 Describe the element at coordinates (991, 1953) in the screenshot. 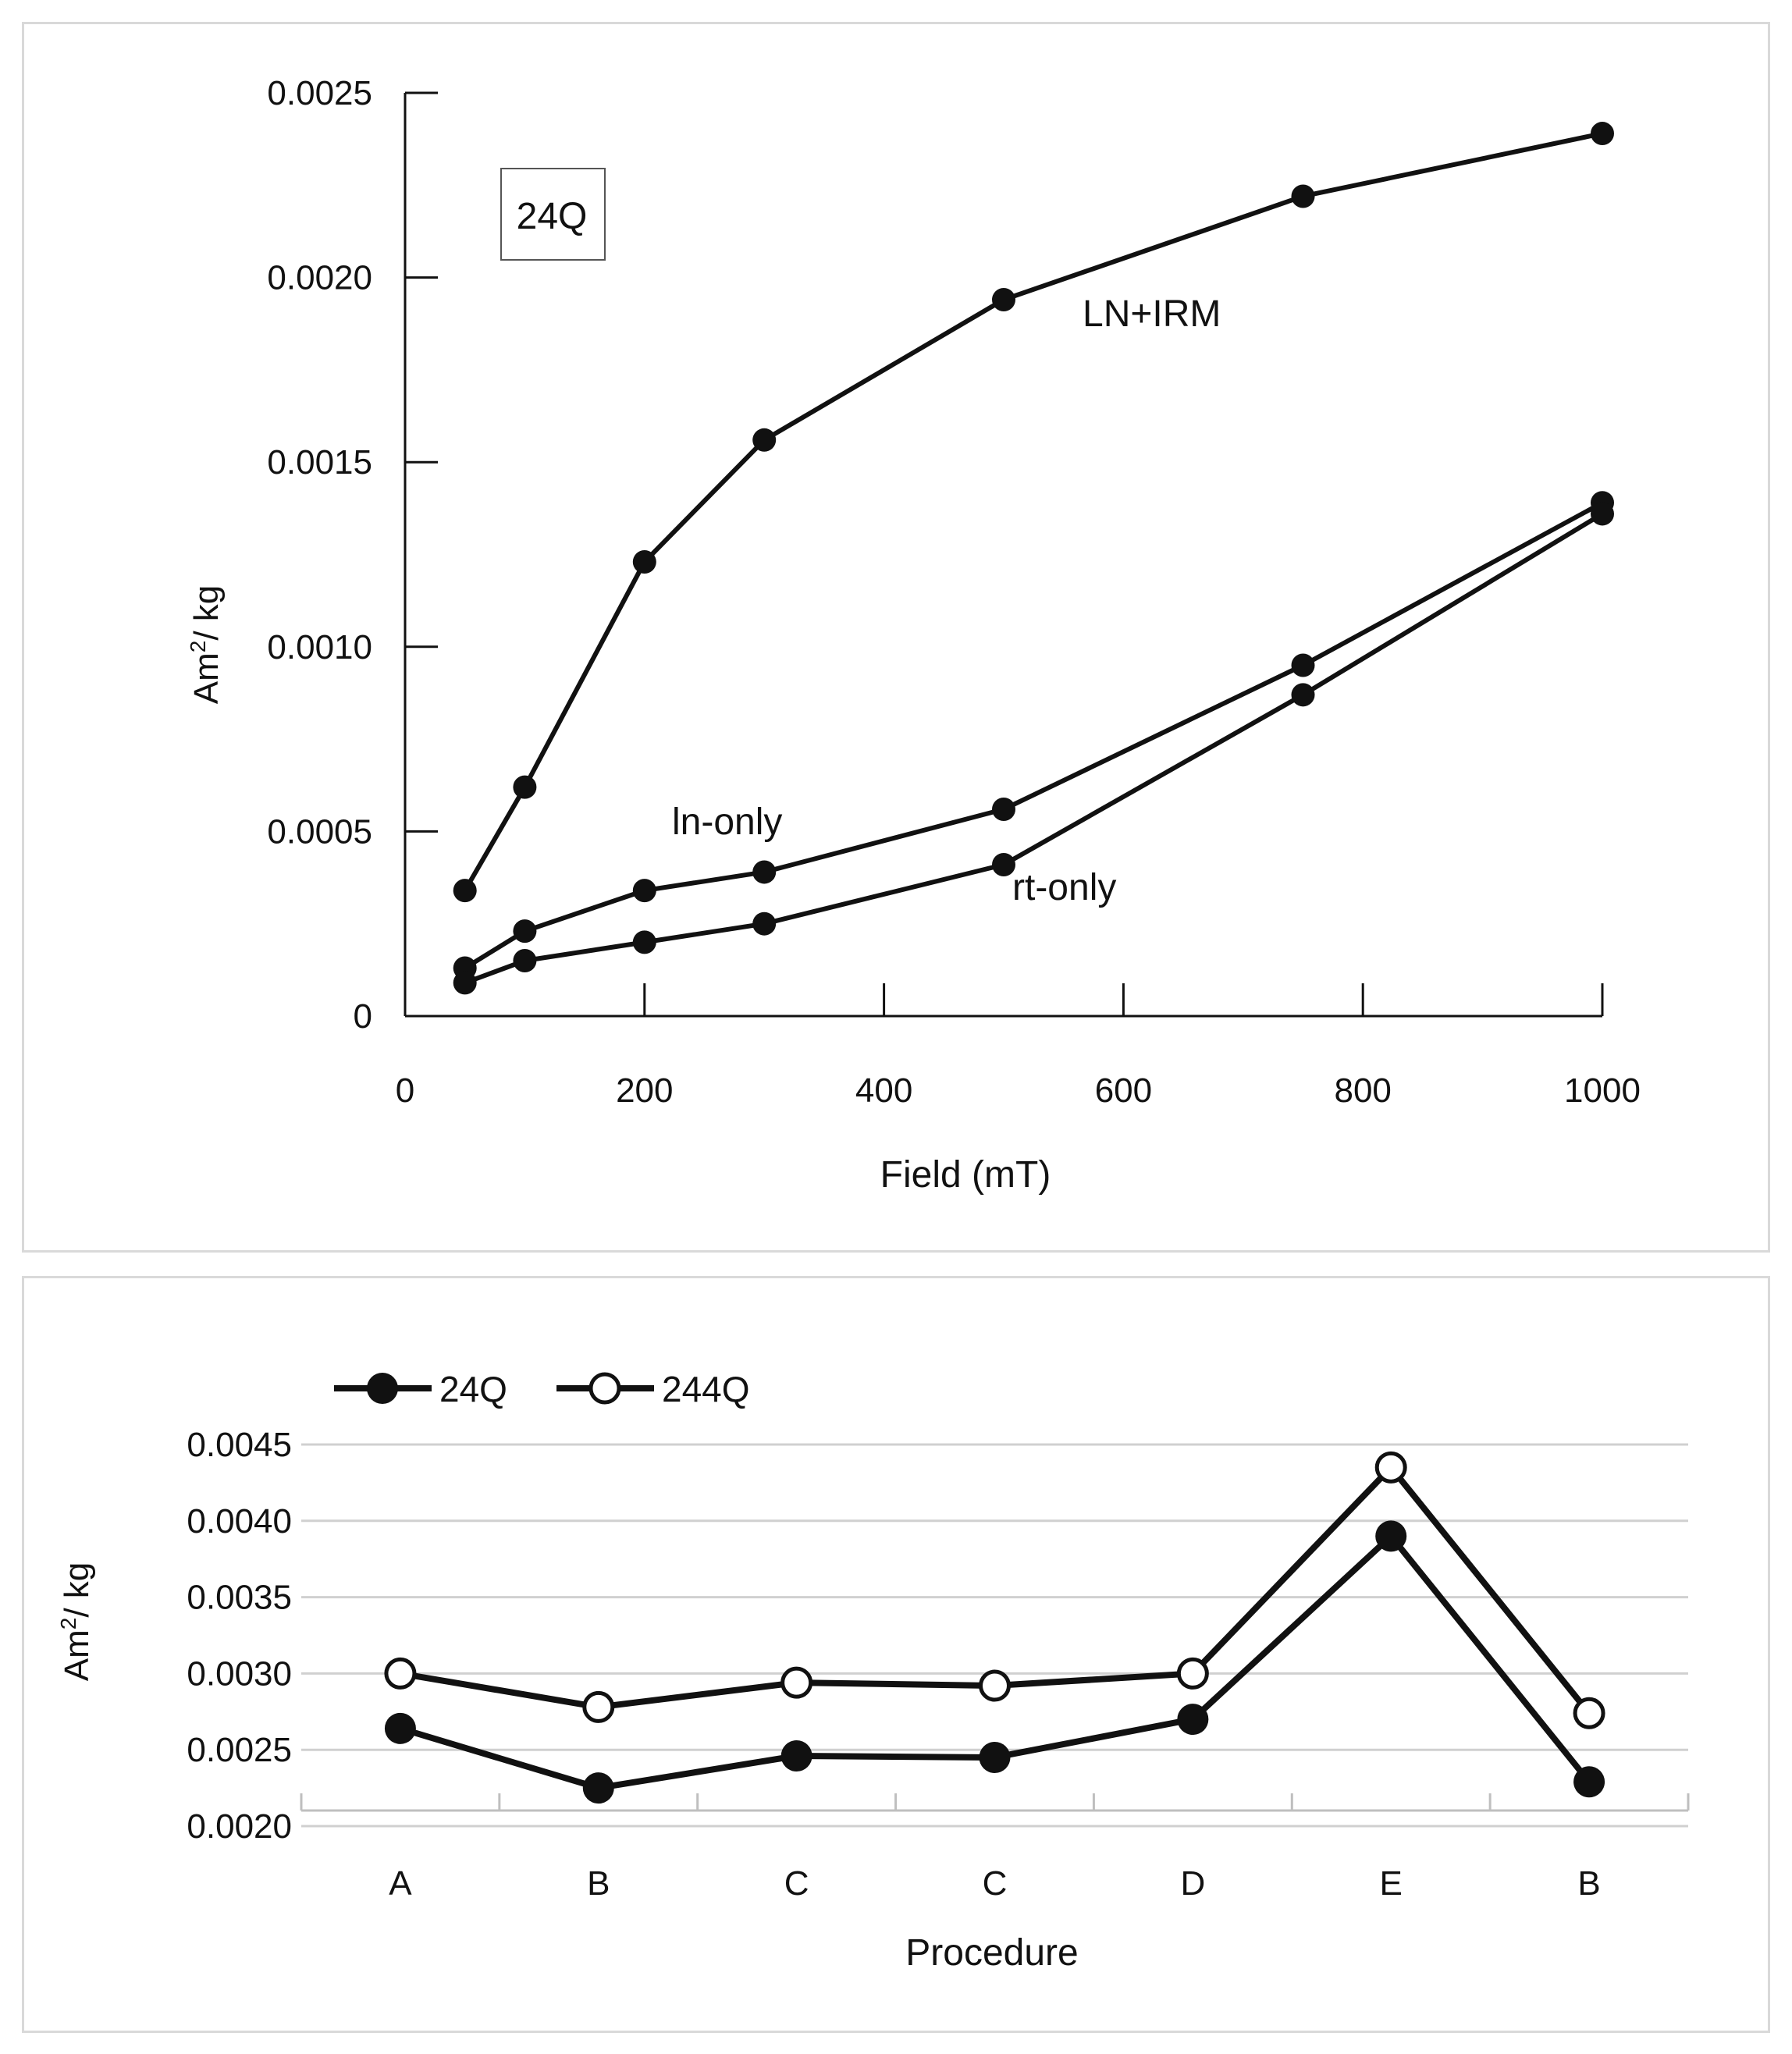

I see `x-axis-title: Procedure` at that location.